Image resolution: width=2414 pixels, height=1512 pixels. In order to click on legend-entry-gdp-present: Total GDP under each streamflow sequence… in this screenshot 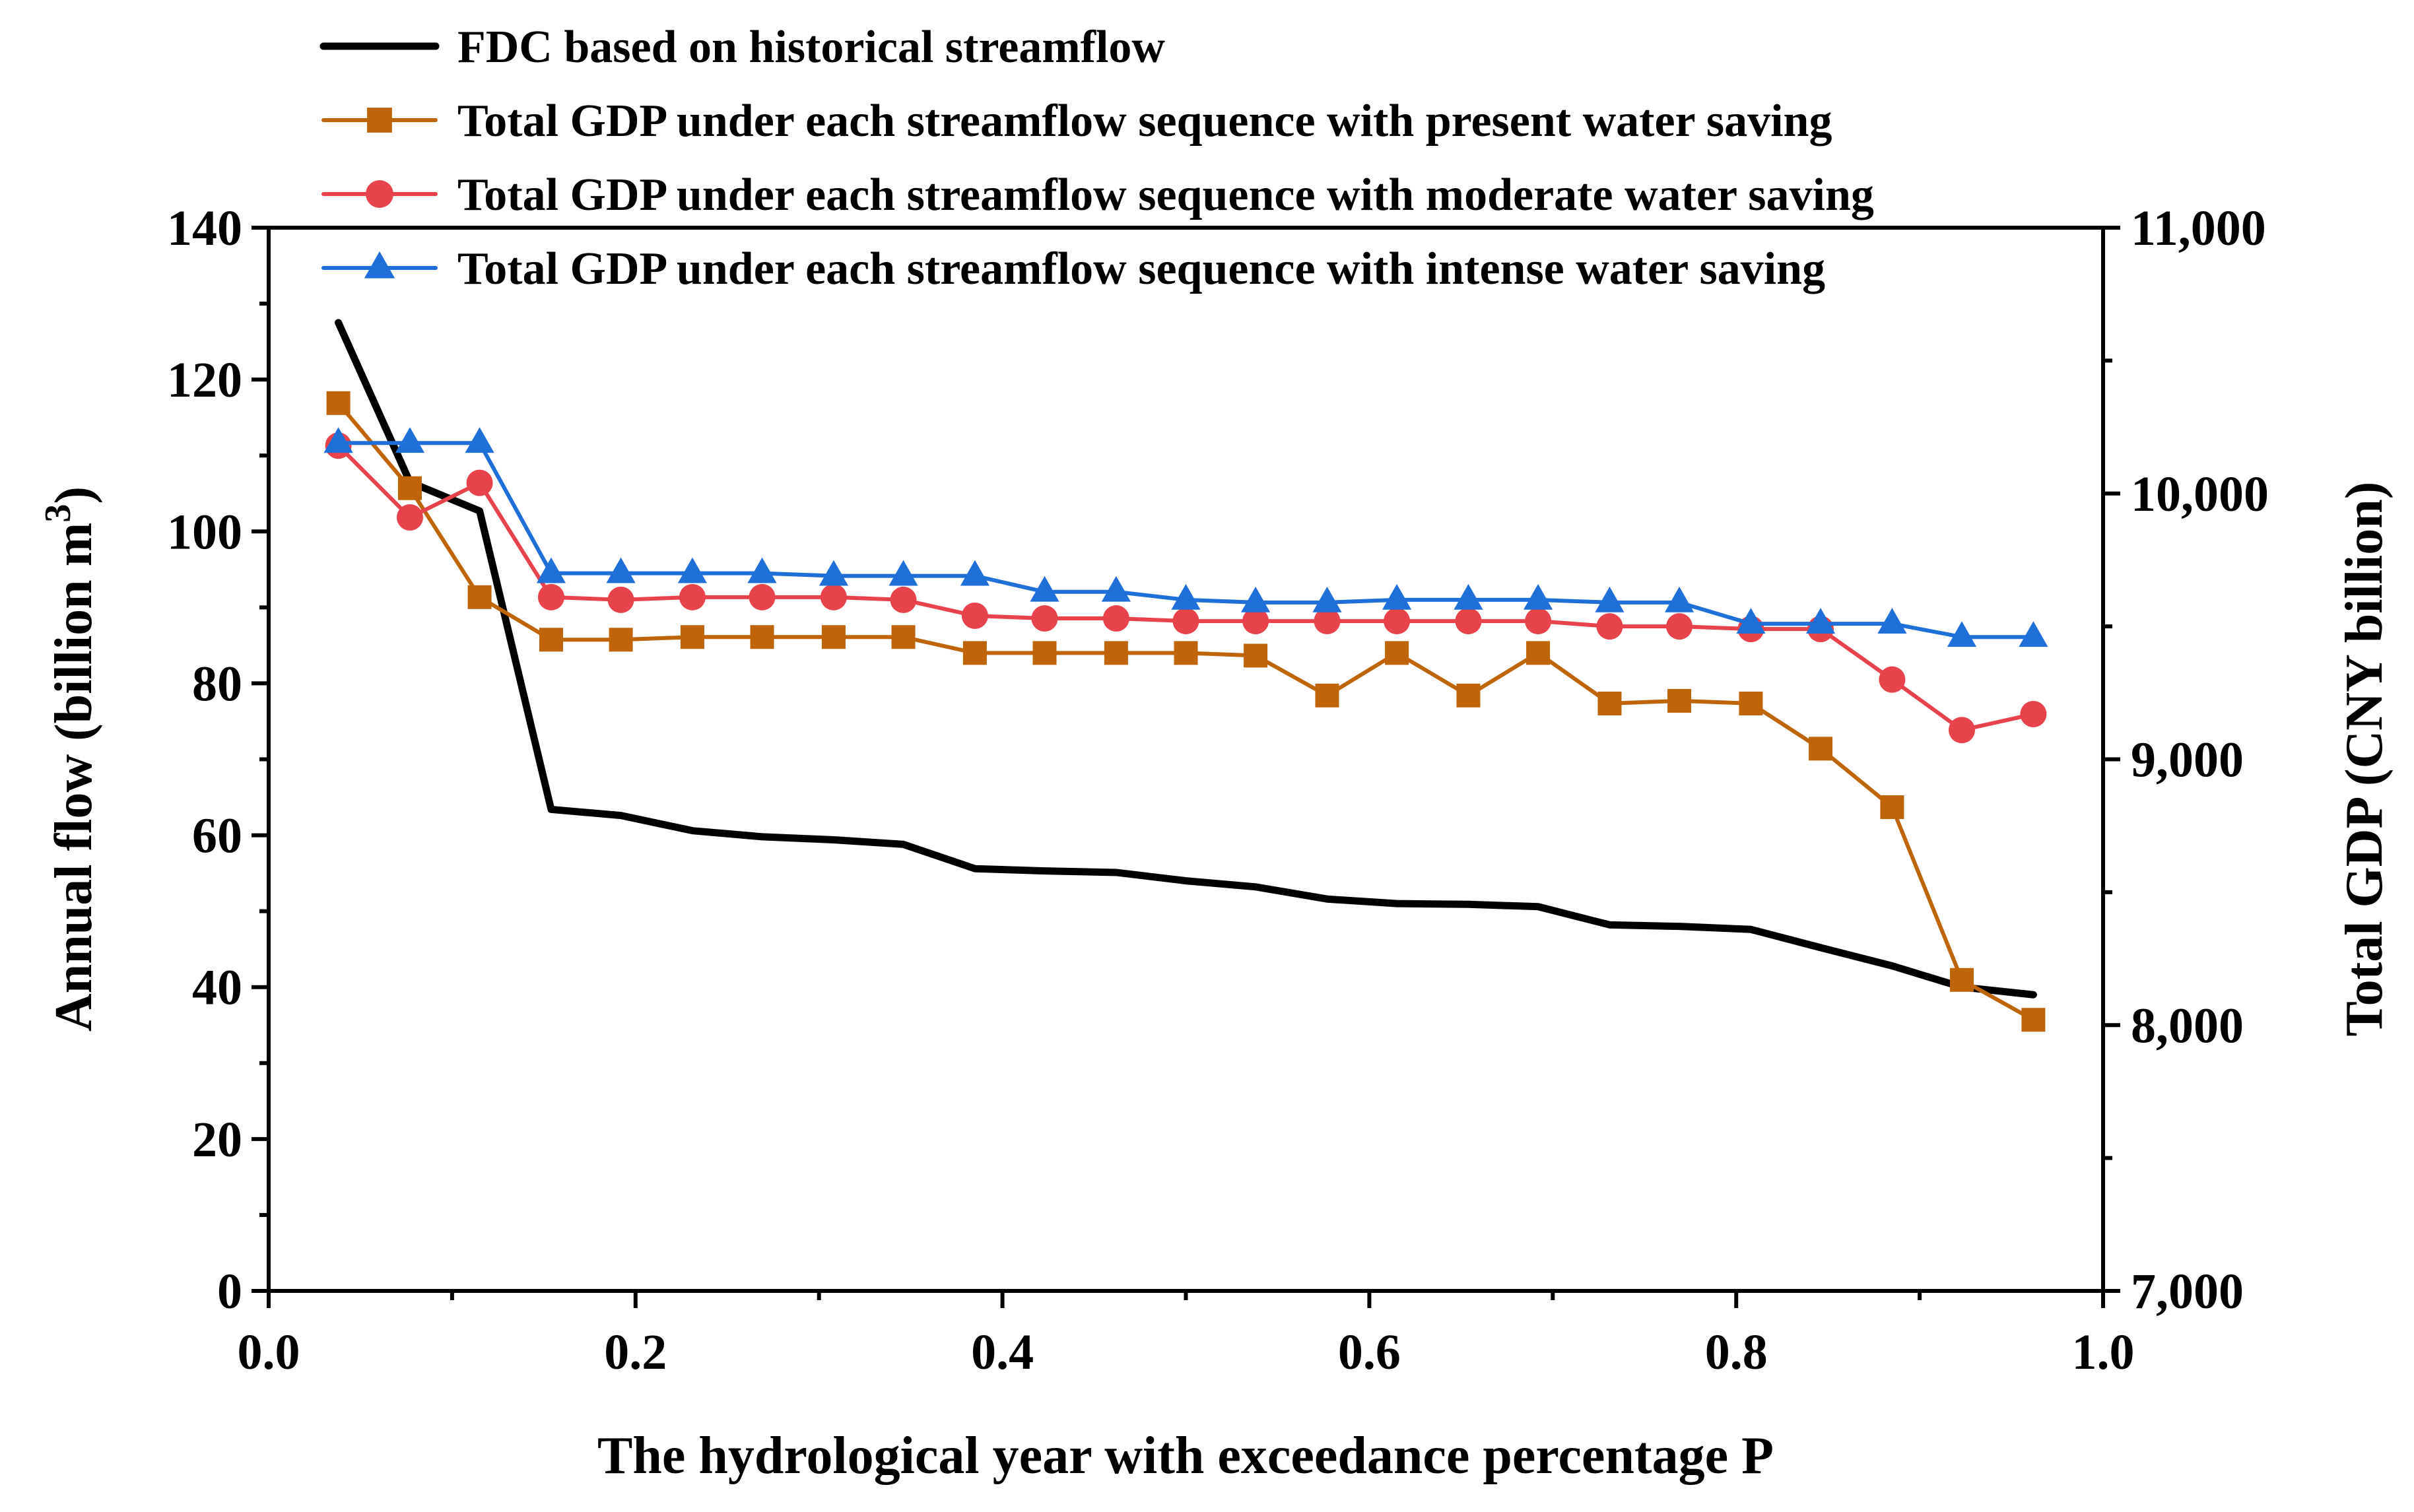, I will do `click(1076, 121)`.